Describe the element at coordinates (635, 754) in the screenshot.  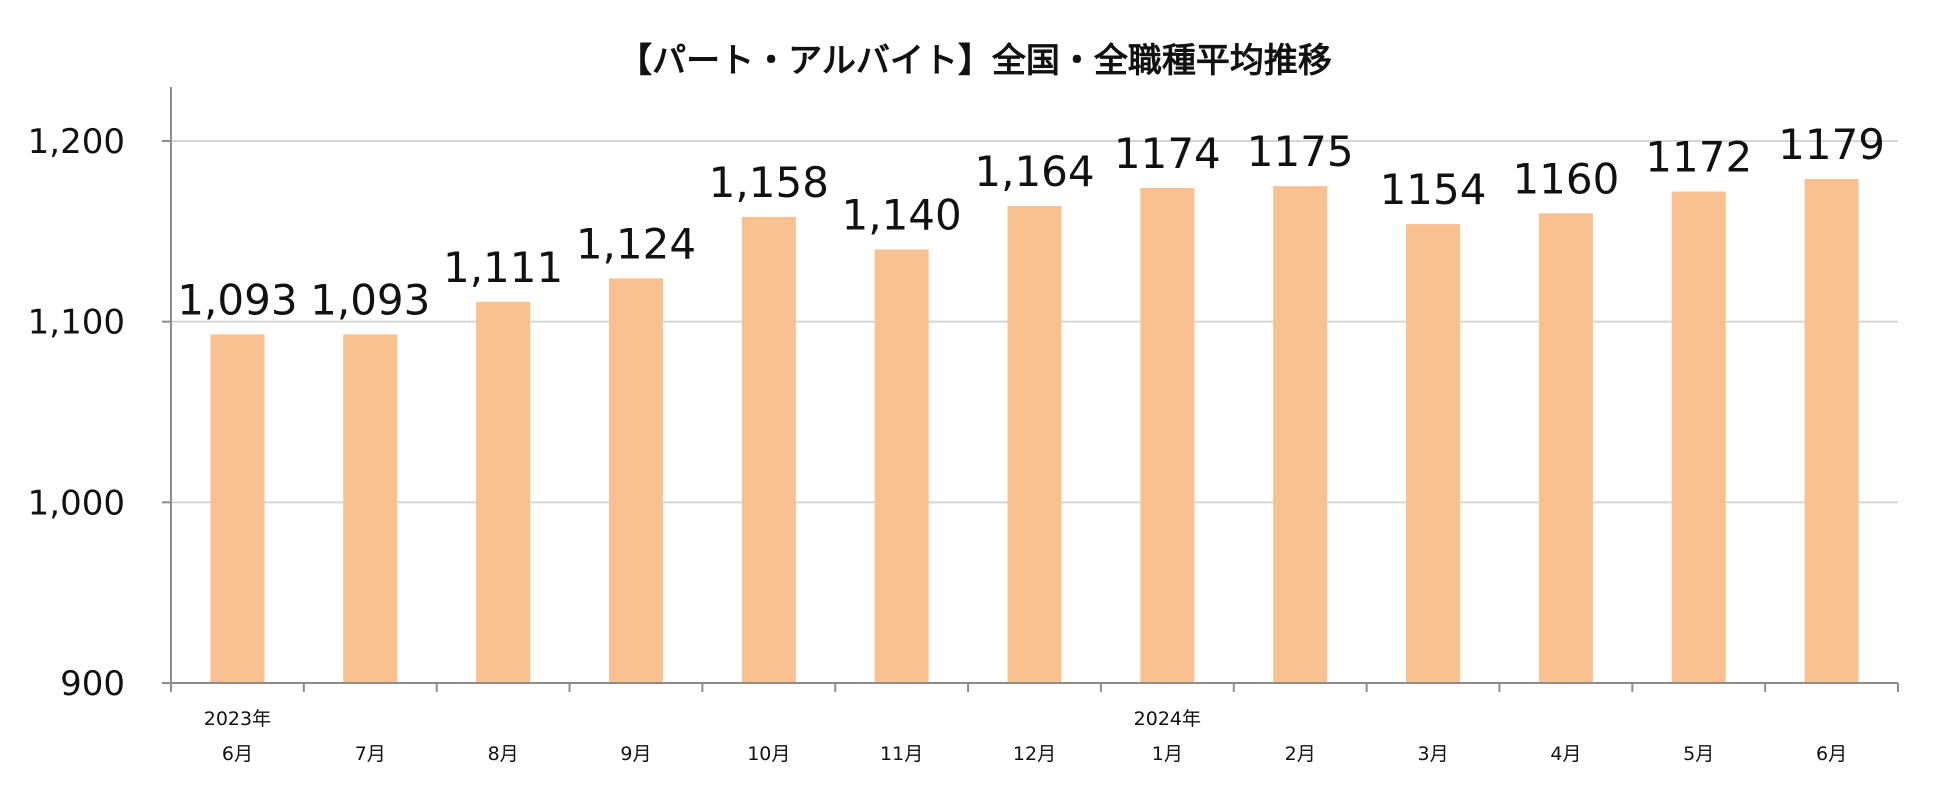
I see `x-tick-label: 9月` at that location.